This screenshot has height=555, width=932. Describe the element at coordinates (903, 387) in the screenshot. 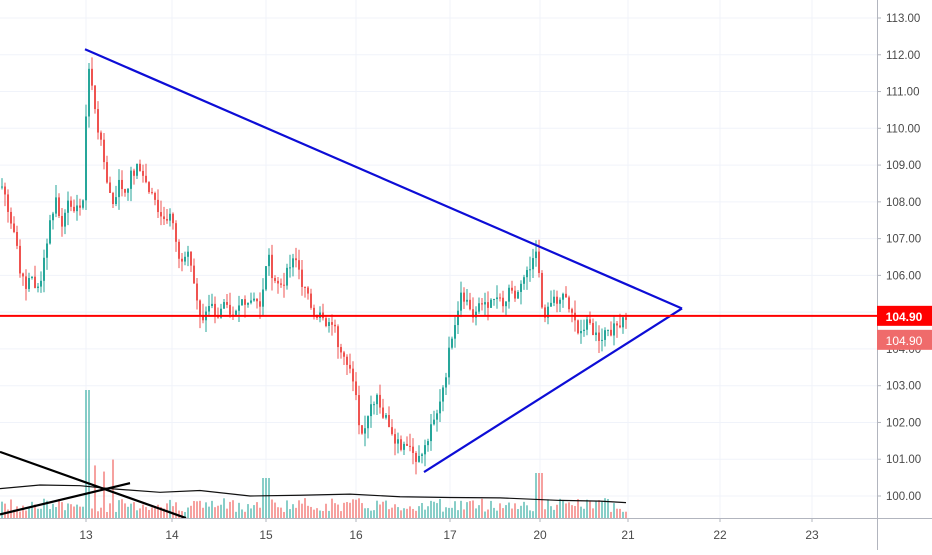

I see `y-tick-label: 103.00` at that location.